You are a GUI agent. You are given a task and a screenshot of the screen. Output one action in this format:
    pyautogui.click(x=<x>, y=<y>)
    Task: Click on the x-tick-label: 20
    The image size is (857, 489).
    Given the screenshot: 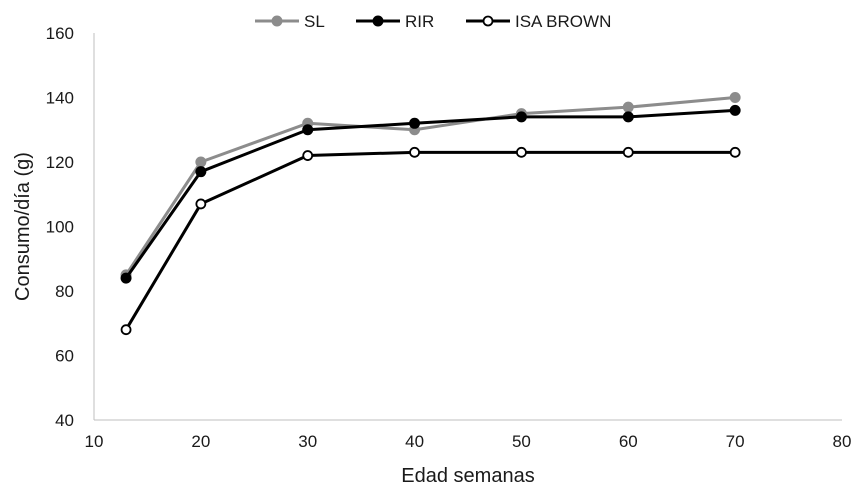 What is the action you would take?
    pyautogui.click(x=200, y=441)
    